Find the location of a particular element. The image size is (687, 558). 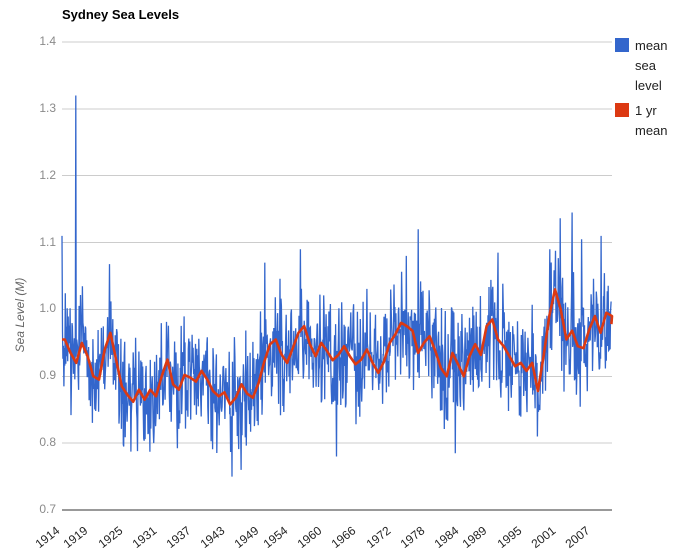

legend-item-1yr-mean: 1 yr mean is located at coordinates (648, 121).